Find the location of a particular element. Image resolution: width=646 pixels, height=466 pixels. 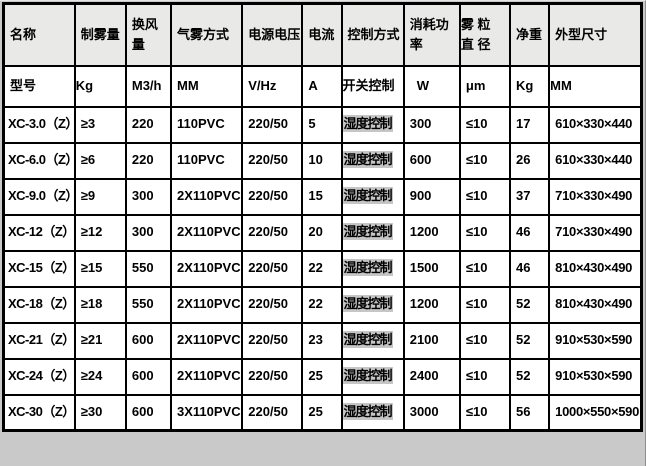

col-header-fog-output: 制雾量 is located at coordinates (100, 34).